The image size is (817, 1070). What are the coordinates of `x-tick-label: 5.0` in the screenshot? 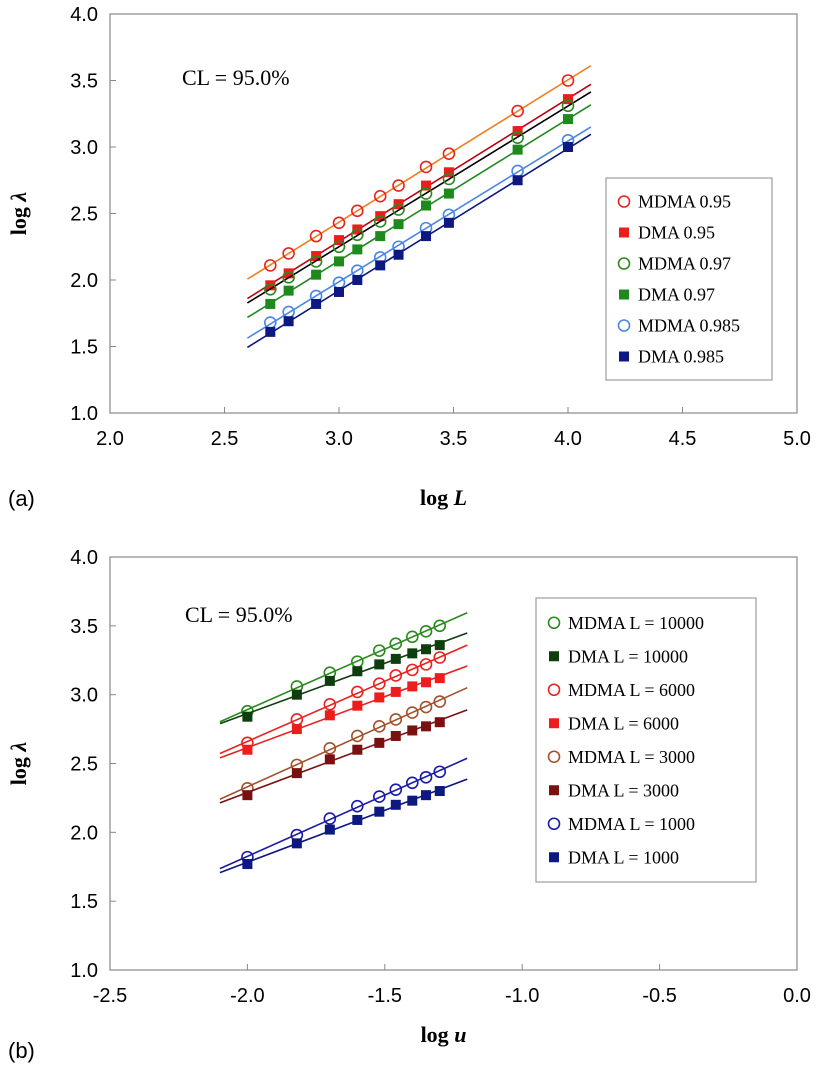 It's located at (797, 439).